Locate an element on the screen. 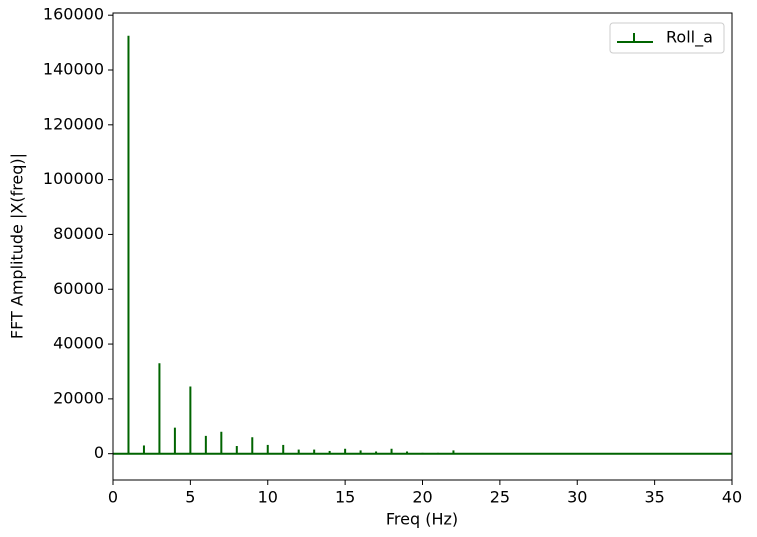 The width and height of the screenshot is (757, 537). x-tick-label: 0 is located at coordinates (113, 497).